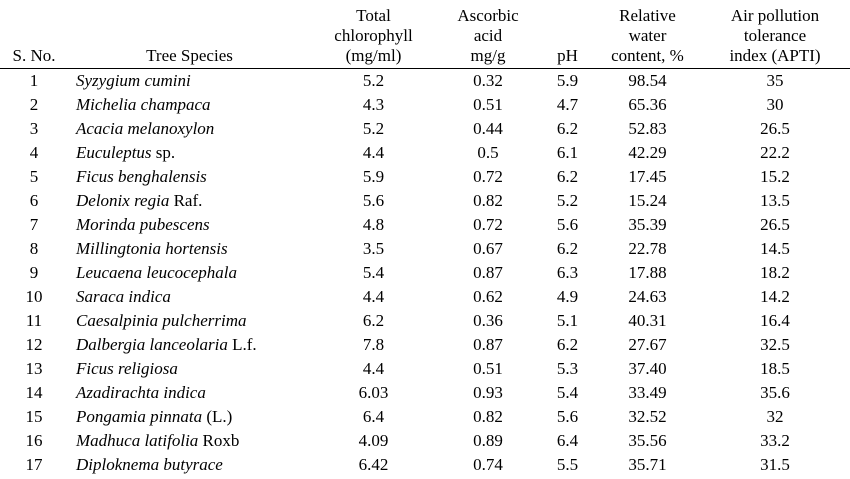 The width and height of the screenshot is (850, 479). Describe the element at coordinates (567, 152) in the screenshot. I see `cell-ph: 6.1` at that location.